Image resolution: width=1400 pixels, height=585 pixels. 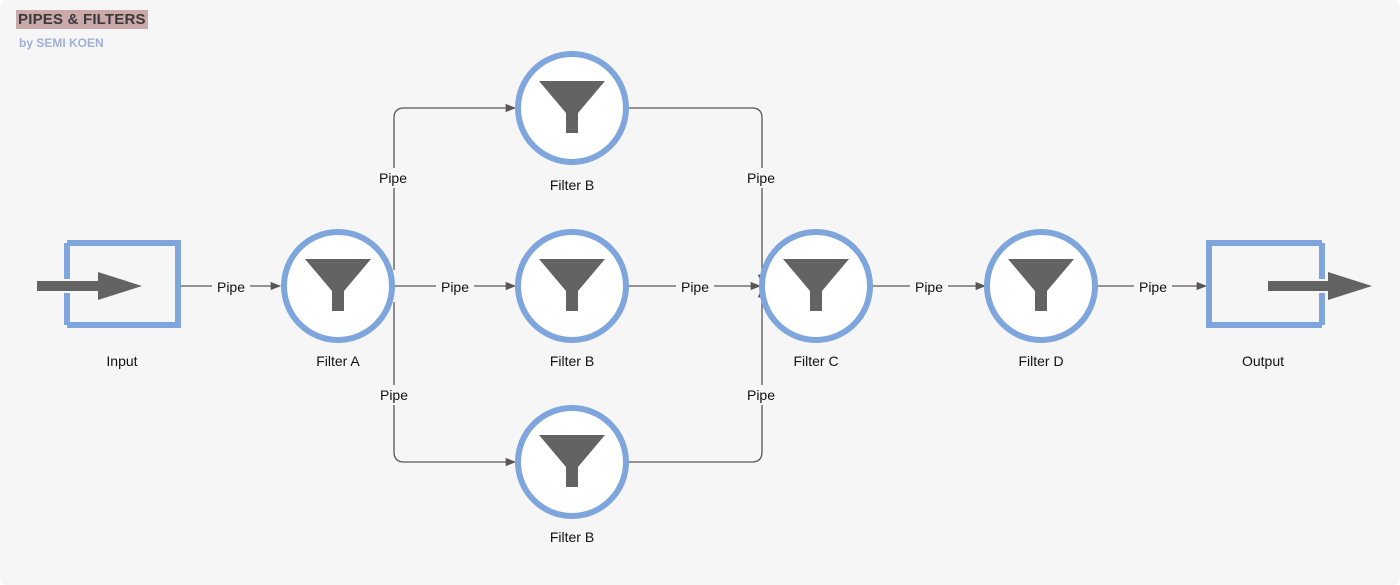 What do you see at coordinates (394, 395) in the screenshot?
I see `pipe-label-a-to-b-bot: Pipe` at bounding box center [394, 395].